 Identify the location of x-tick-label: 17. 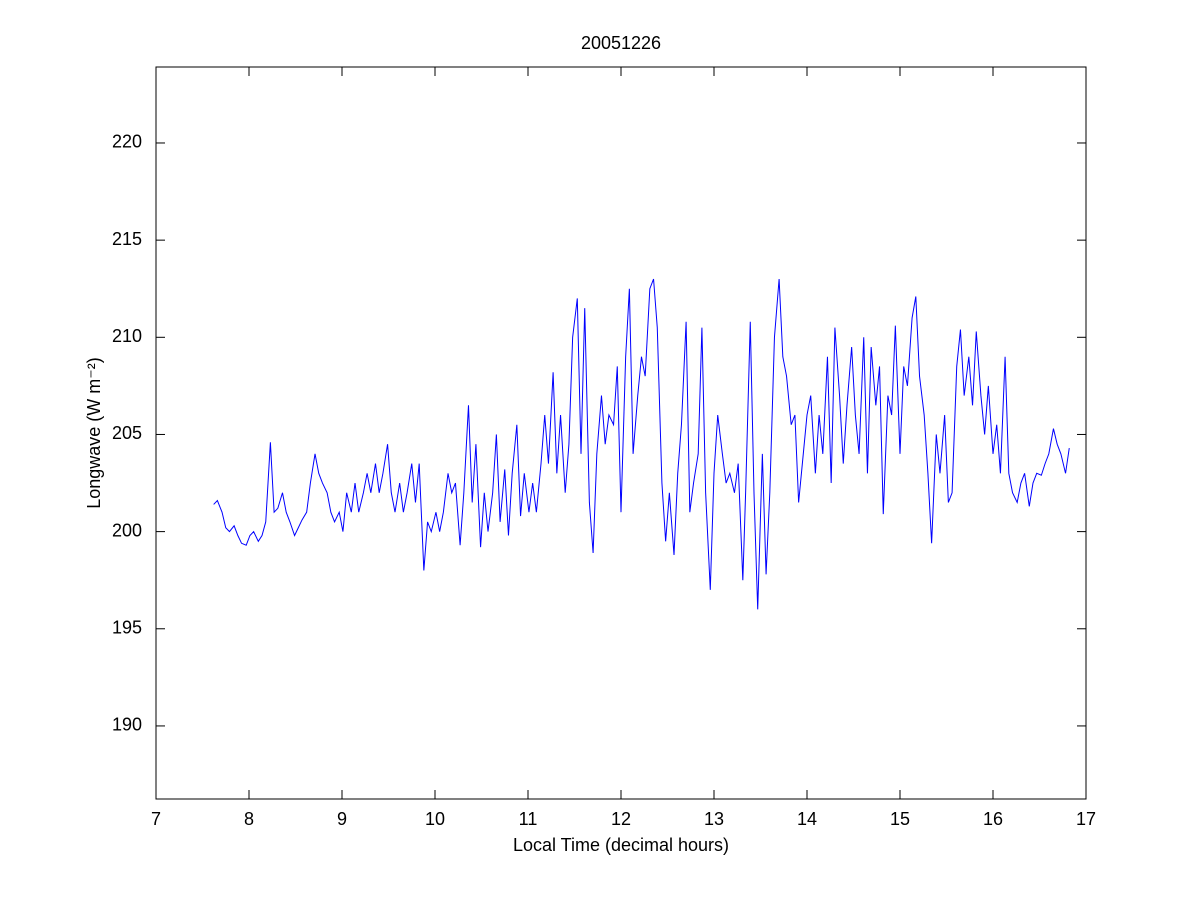
(1086, 819).